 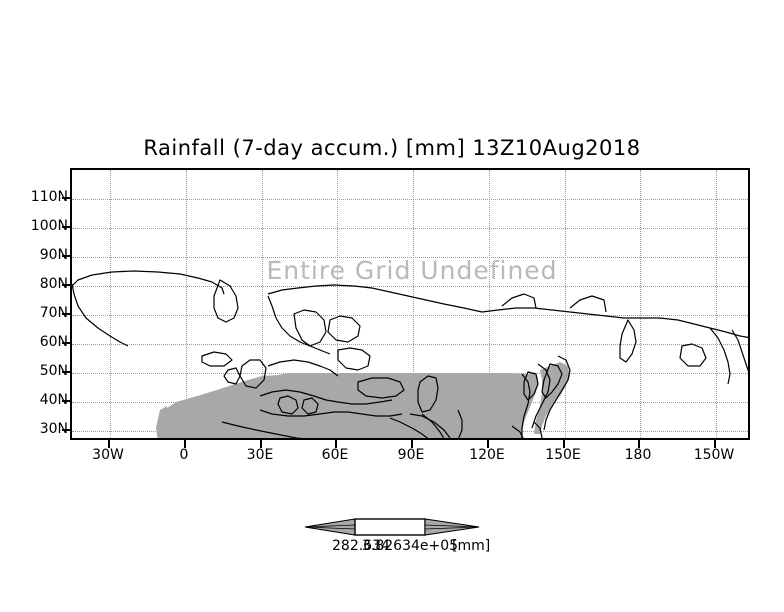 What do you see at coordinates (53, 284) in the screenshot?
I see `y-axis-label: 80N` at bounding box center [53, 284].